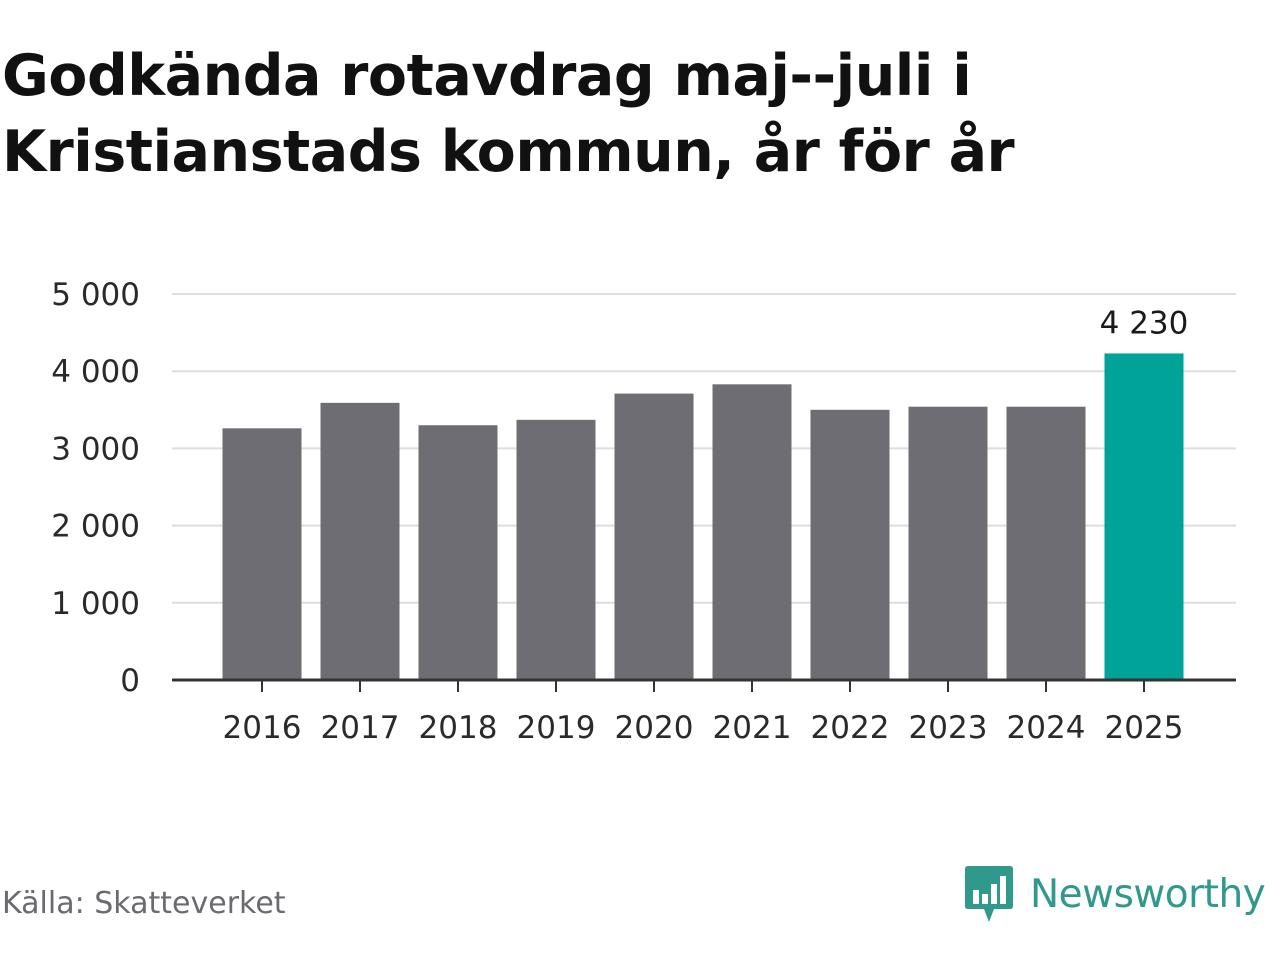 This screenshot has width=1280, height=960. Describe the element at coordinates (95, 372) in the screenshot. I see `y-tick-label: 4 000` at that location.